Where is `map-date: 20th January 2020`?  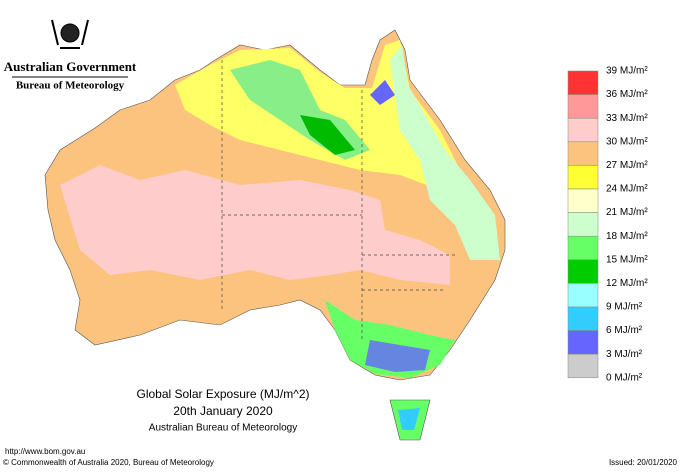
map-date: 20th January 2020 is located at coordinates (223, 411).